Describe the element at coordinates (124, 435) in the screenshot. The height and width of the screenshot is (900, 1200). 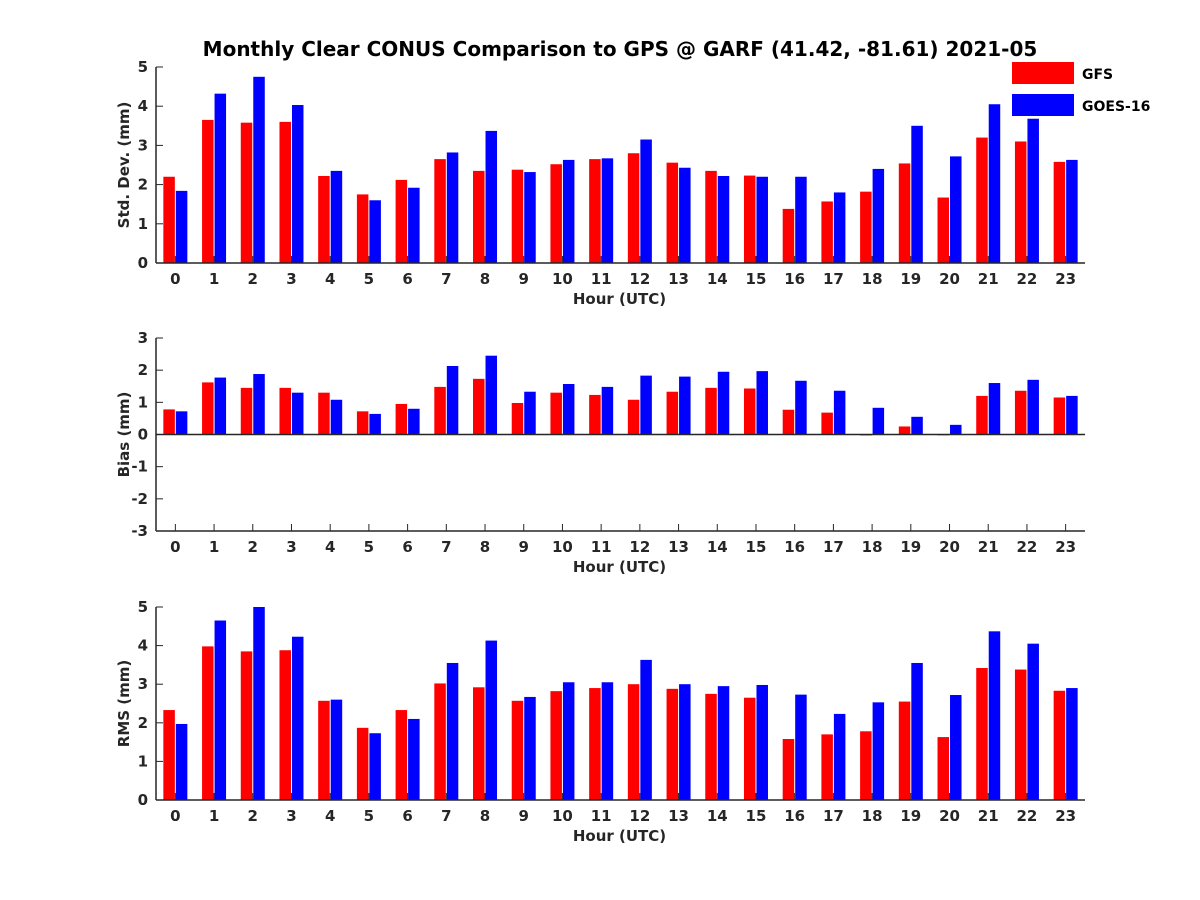
I see `y-axis-label-bias: Bias (mm)` at that location.